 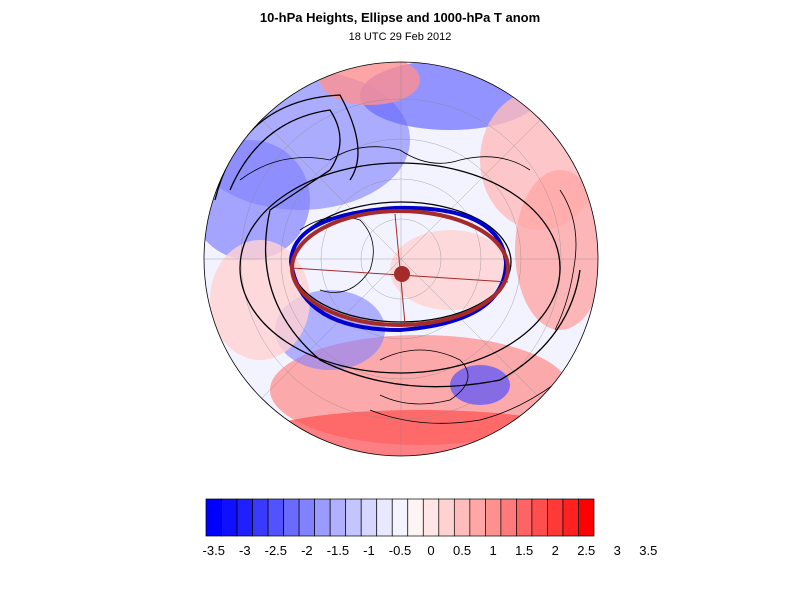 I want to click on colorbar, so click(x=400, y=517).